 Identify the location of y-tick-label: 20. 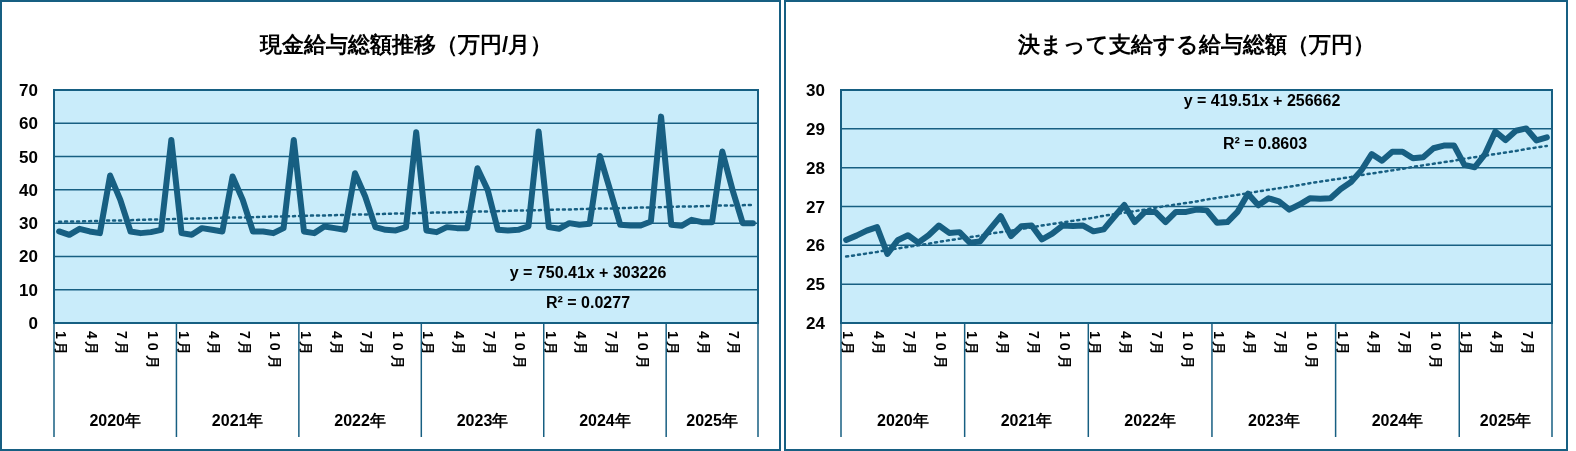
(28, 257).